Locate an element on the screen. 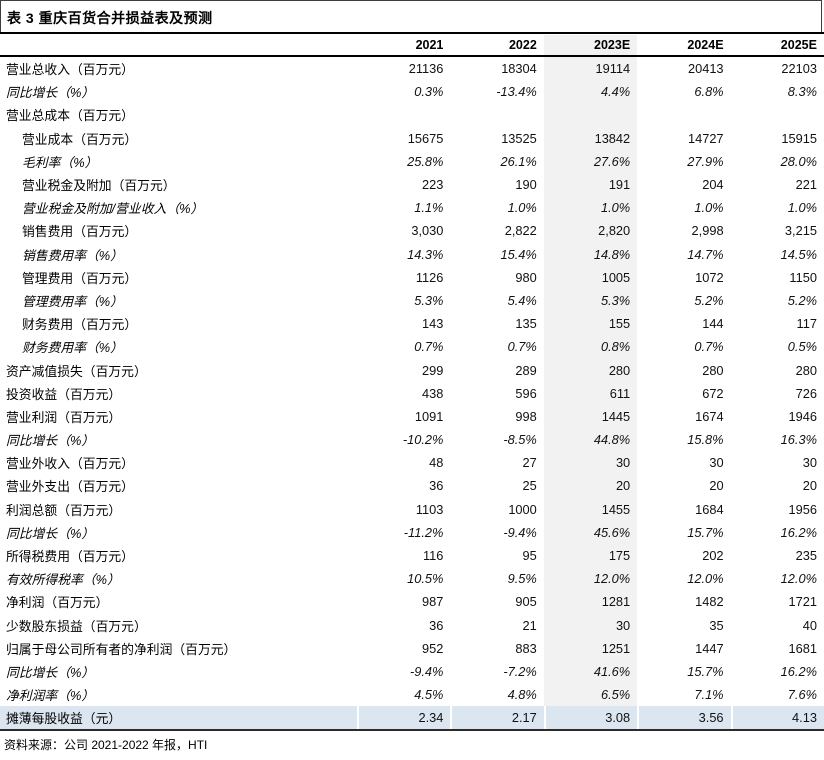 This screenshot has height=760, width=824. row-label: 净利润率（%） is located at coordinates (50, 696).